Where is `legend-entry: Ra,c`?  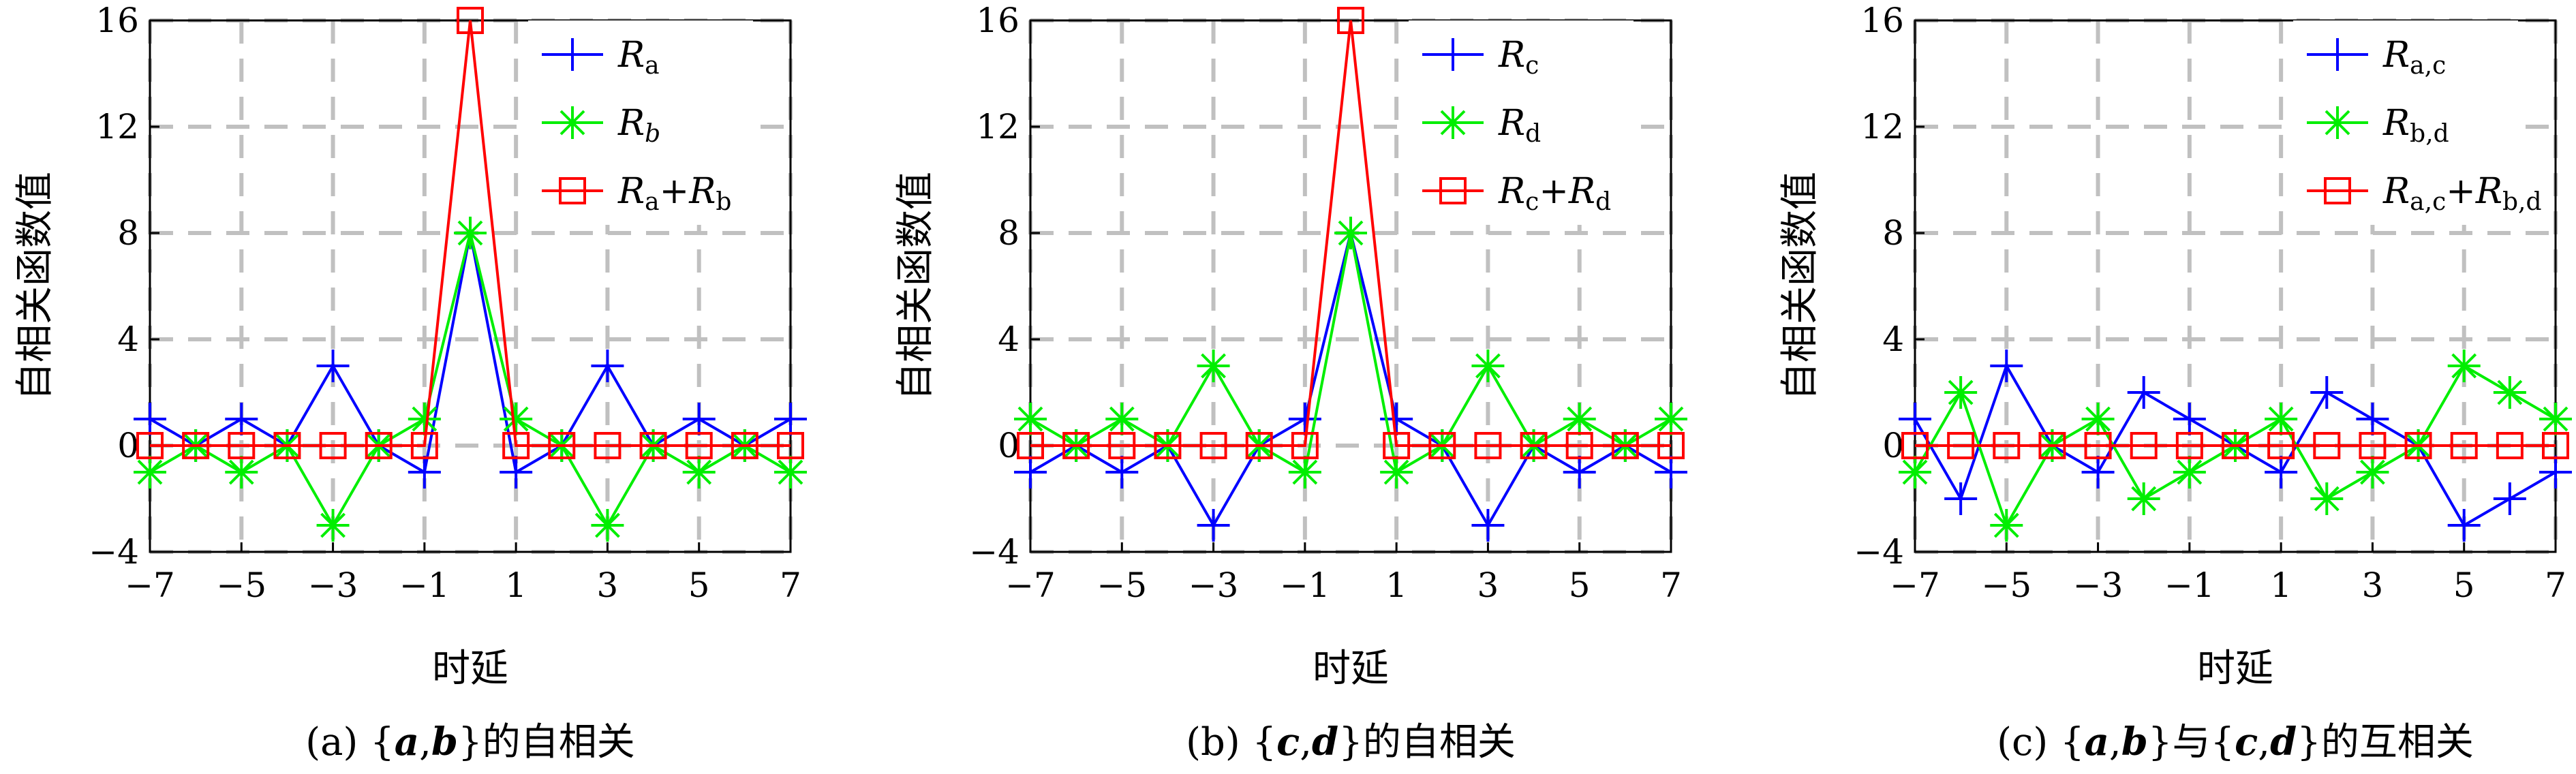 legend-entry: Ra,c is located at coordinates (2376, 57).